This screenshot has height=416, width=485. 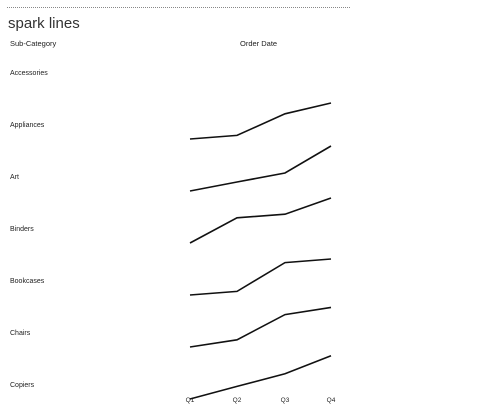 What do you see at coordinates (27, 125) in the screenshot?
I see `row-label-appliances: Appliances` at bounding box center [27, 125].